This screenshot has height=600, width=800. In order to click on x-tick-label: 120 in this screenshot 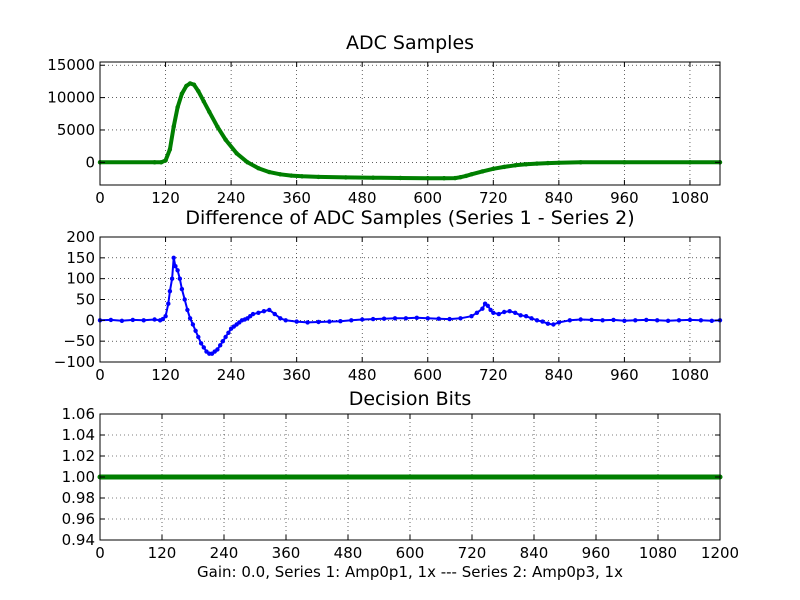, I will do `click(165, 198)`.